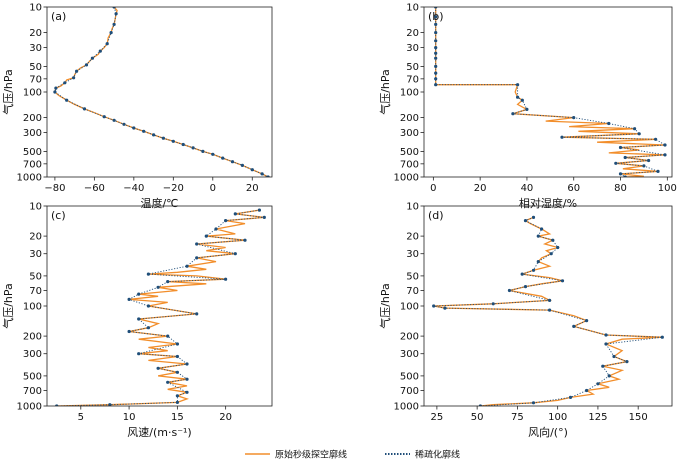 This screenshot has height=463, width=700. Describe the element at coordinates (177, 417) in the screenshot. I see `x-tick-label: 15` at that location.